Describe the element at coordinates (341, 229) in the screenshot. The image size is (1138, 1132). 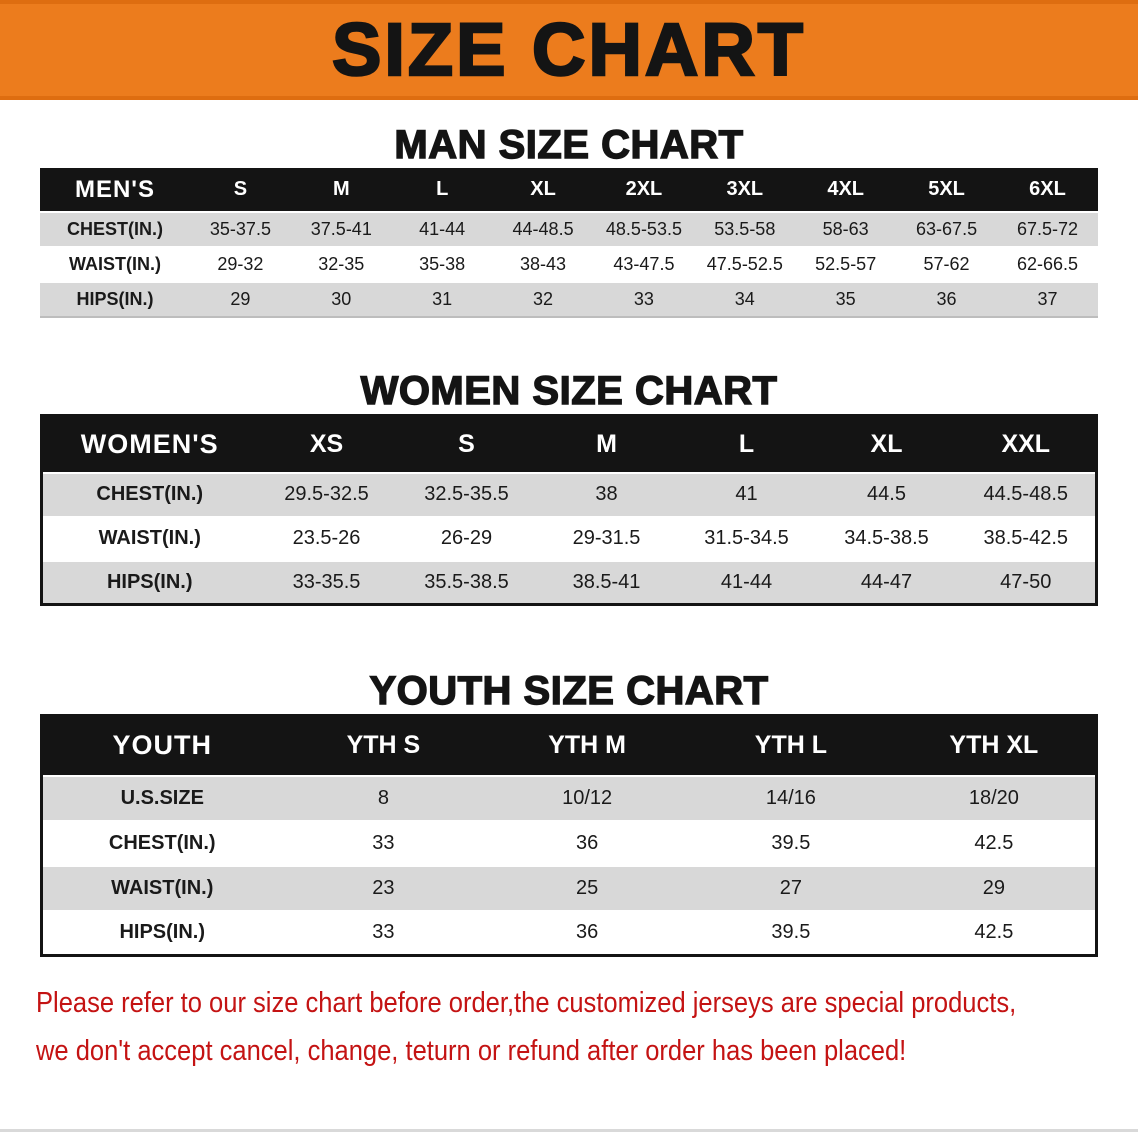
I see `value-cell: 37.5-41` at that location.